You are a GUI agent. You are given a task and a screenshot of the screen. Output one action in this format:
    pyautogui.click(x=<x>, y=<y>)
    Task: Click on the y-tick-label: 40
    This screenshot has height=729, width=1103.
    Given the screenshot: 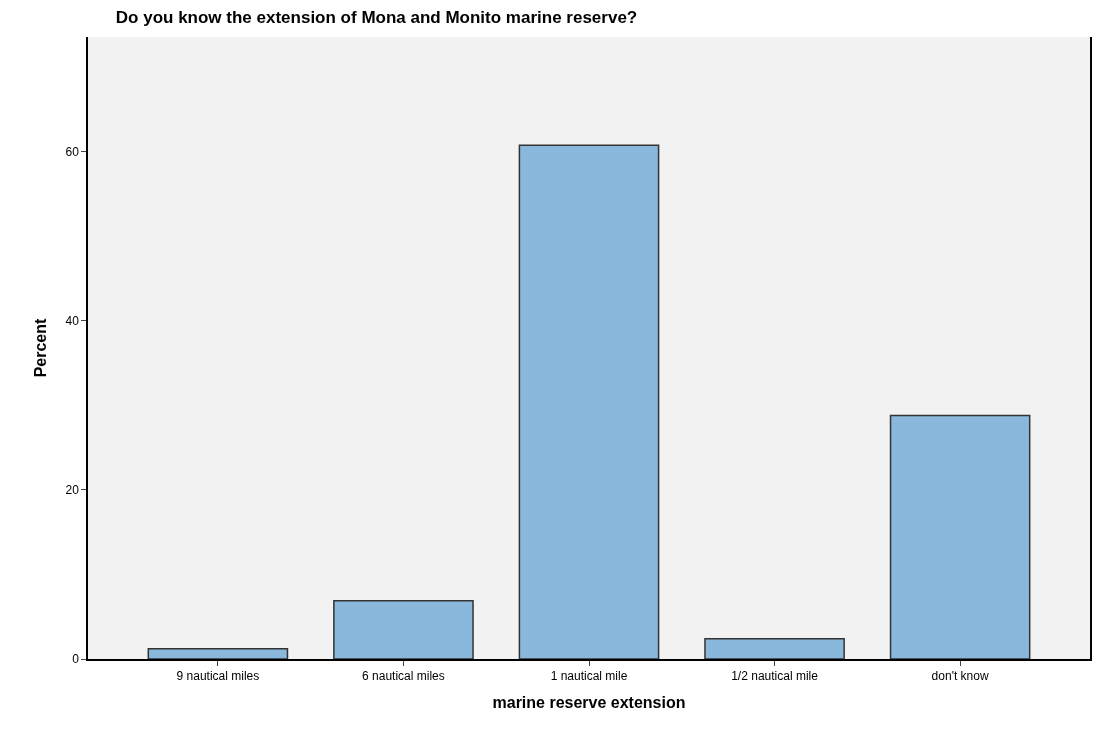 What is the action you would take?
    pyautogui.click(x=72, y=321)
    